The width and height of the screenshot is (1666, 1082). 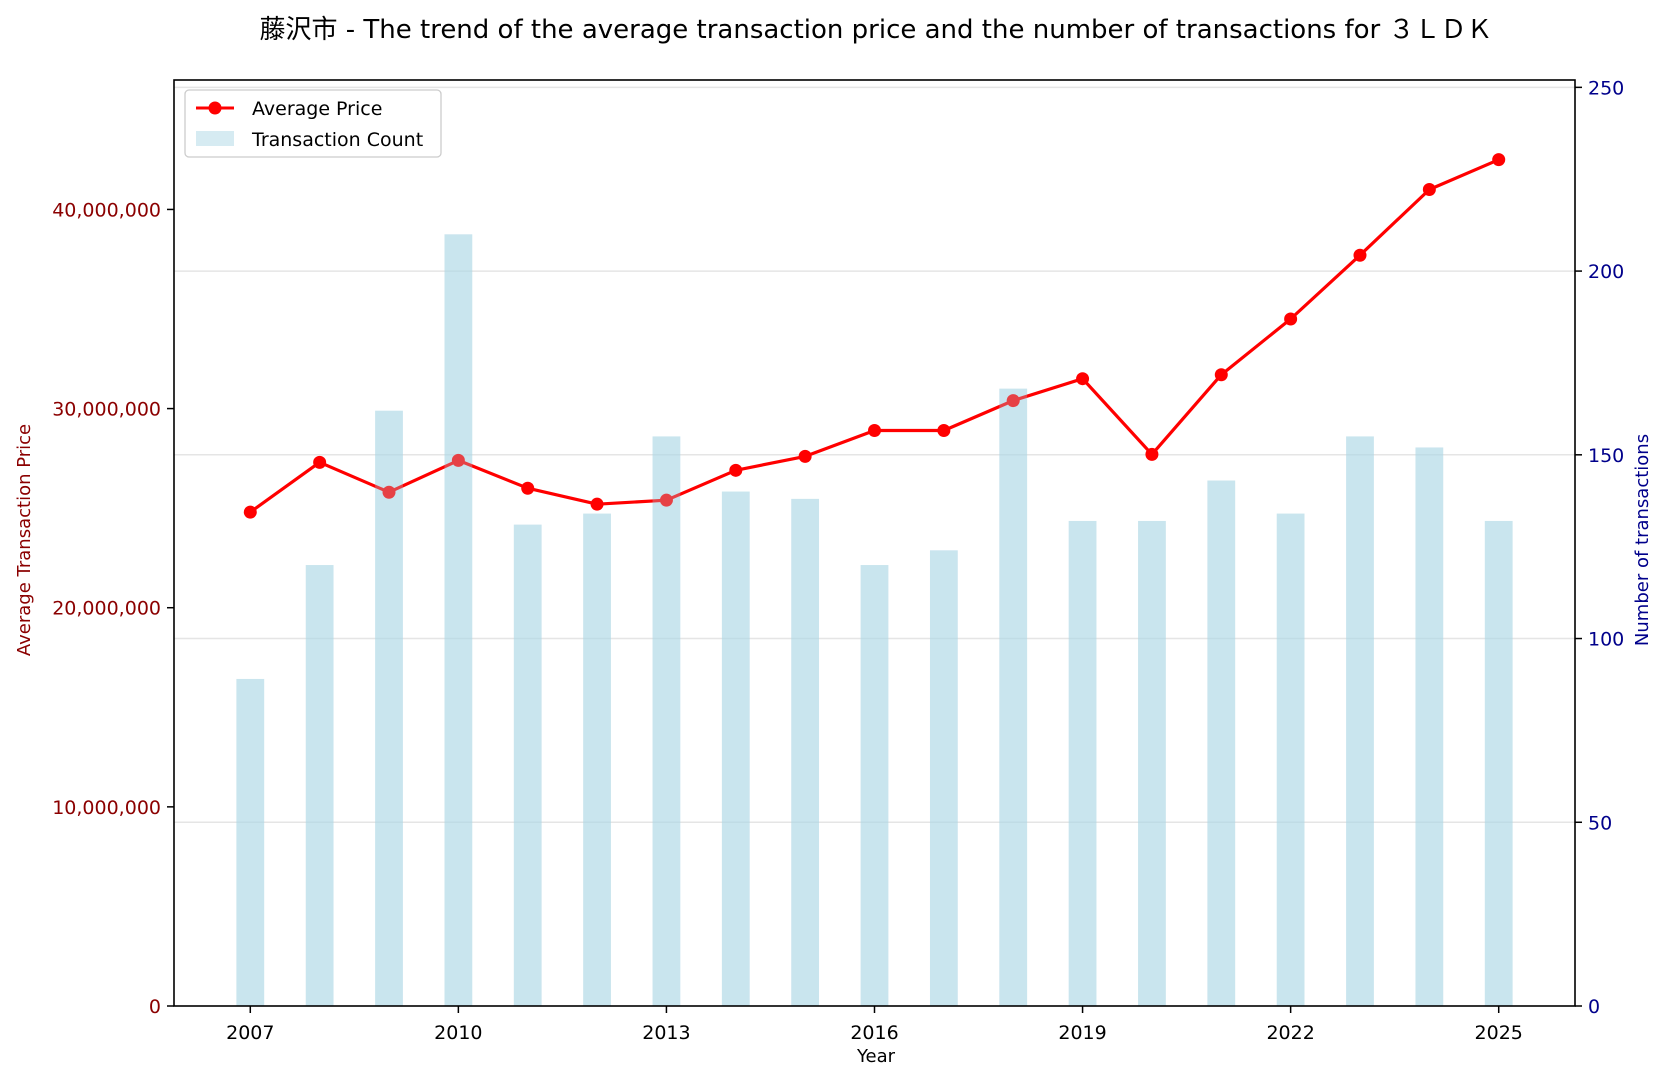 I want to click on legend-marker-swatch, so click(x=215, y=108).